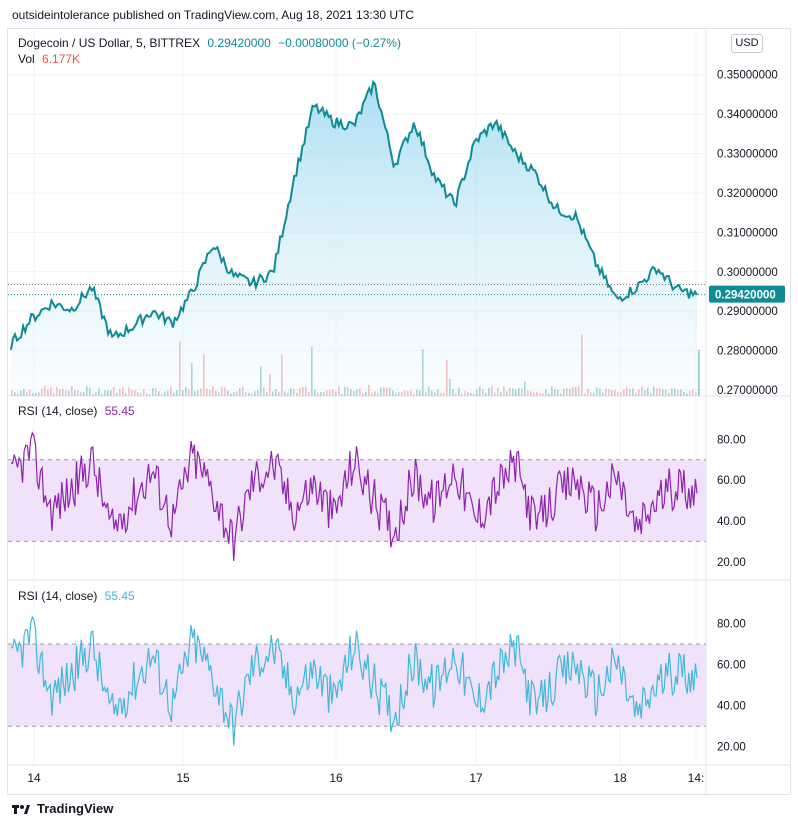  What do you see at coordinates (336, 778) in the screenshot?
I see `time-tick-label: 16` at bounding box center [336, 778].